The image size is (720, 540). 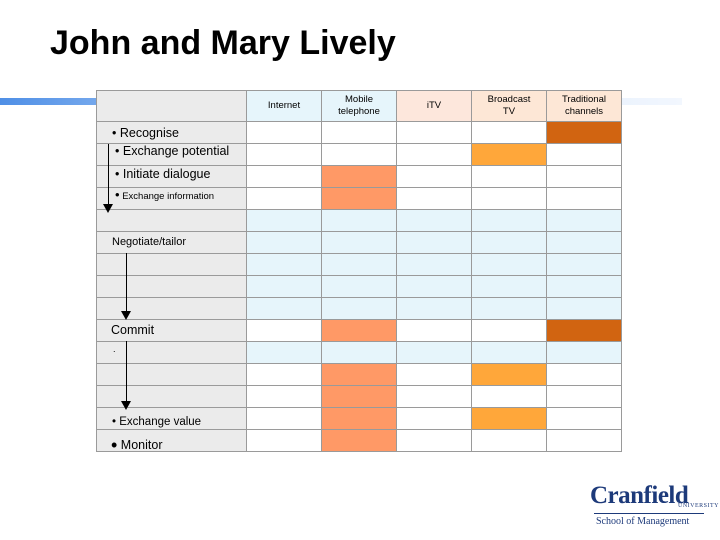 What do you see at coordinates (639, 495) in the screenshot?
I see `logo-name: Cranfield` at bounding box center [639, 495].